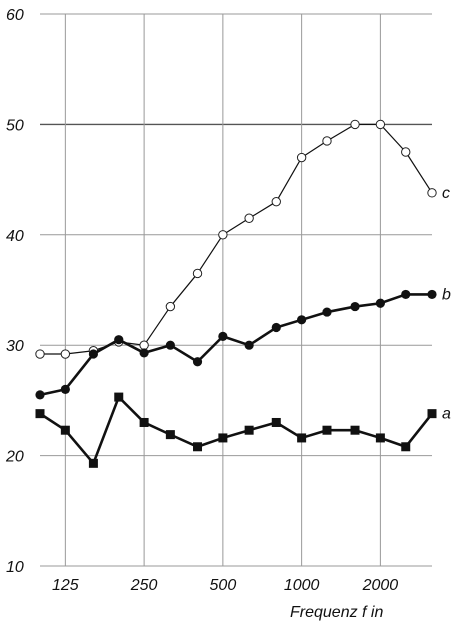  I want to click on x-tick-label: 500, so click(223, 585).